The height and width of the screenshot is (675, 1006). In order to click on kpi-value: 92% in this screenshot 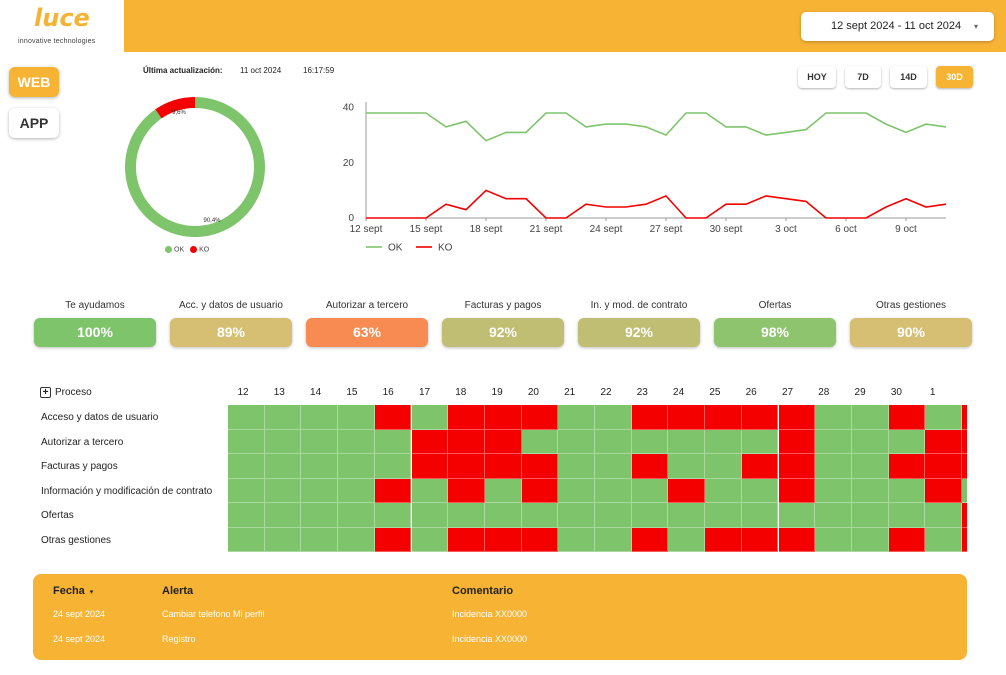, I will do `click(503, 332)`.